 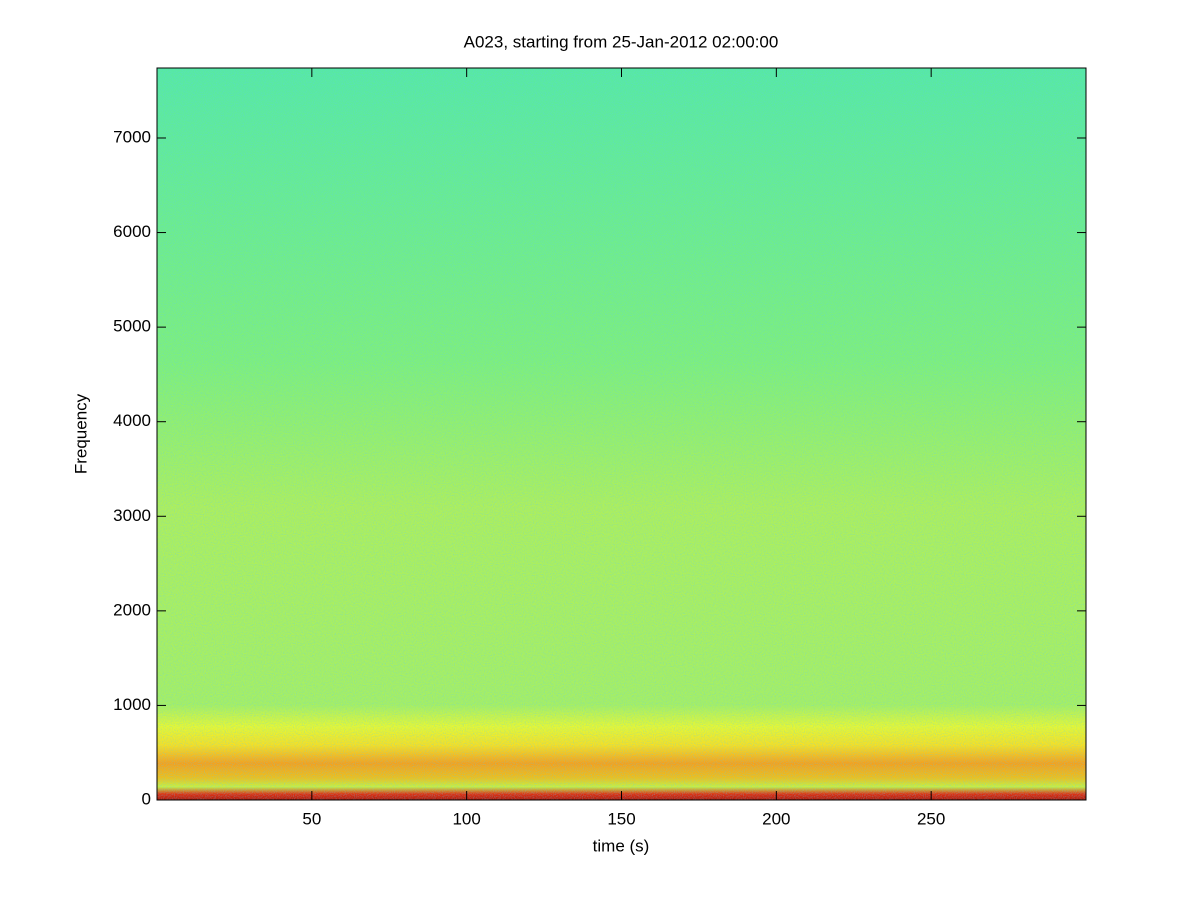 I want to click on y-tick-label: 1000, so click(x=132, y=704).